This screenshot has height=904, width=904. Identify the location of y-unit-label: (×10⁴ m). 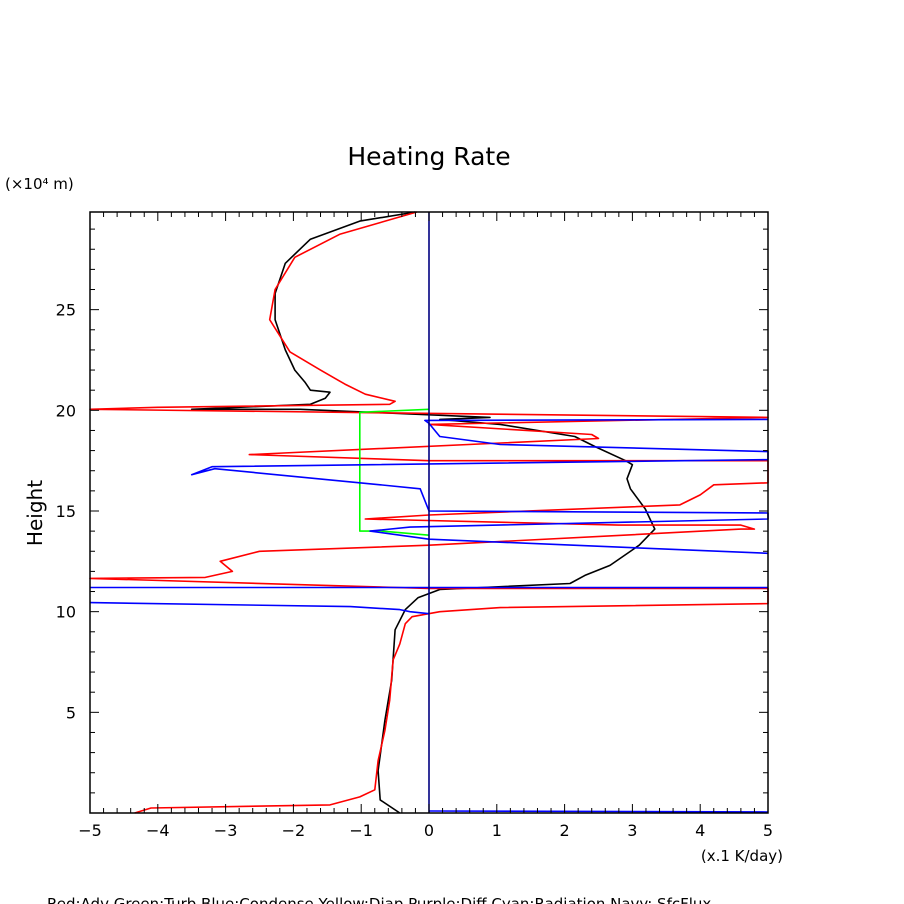
(39, 184).